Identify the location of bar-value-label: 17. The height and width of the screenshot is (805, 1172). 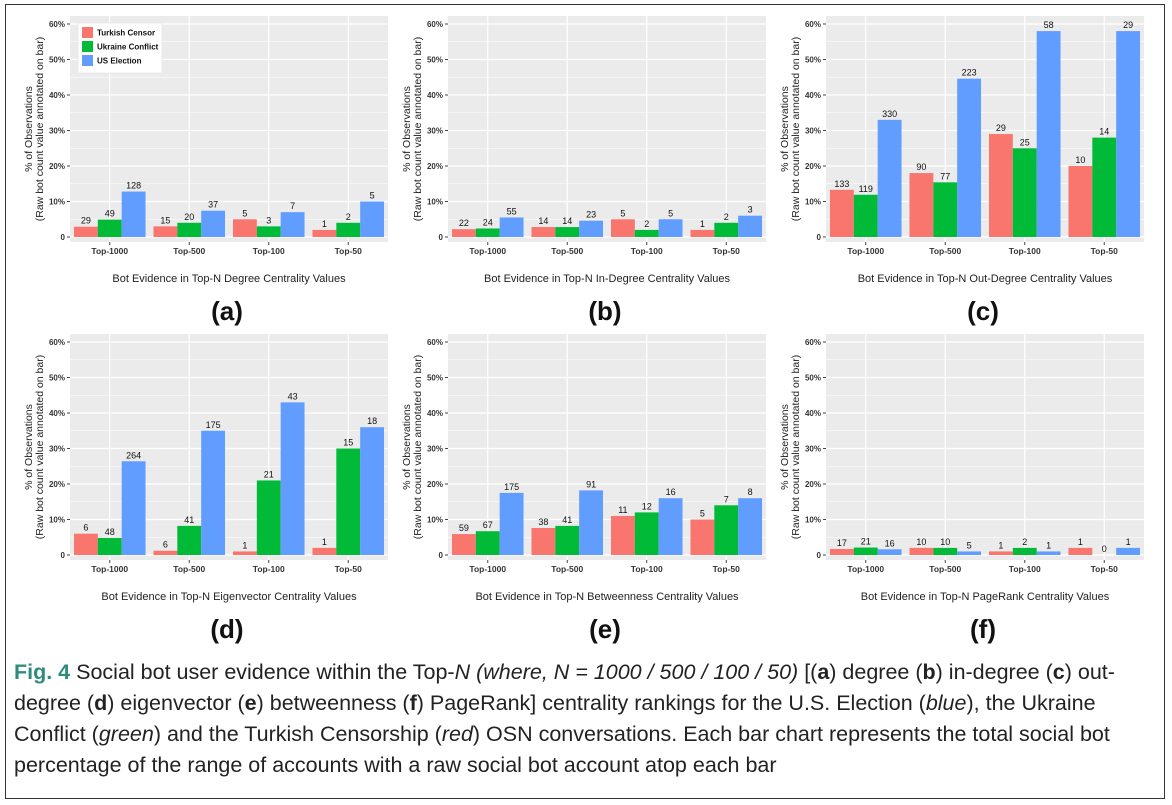
(842, 543).